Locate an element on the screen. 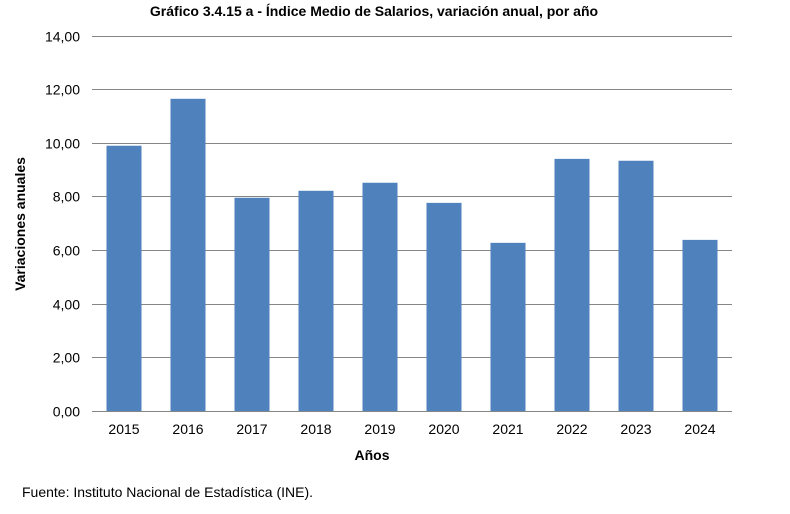 The image size is (790, 514). x-axis-label: Años is located at coordinates (372, 455).